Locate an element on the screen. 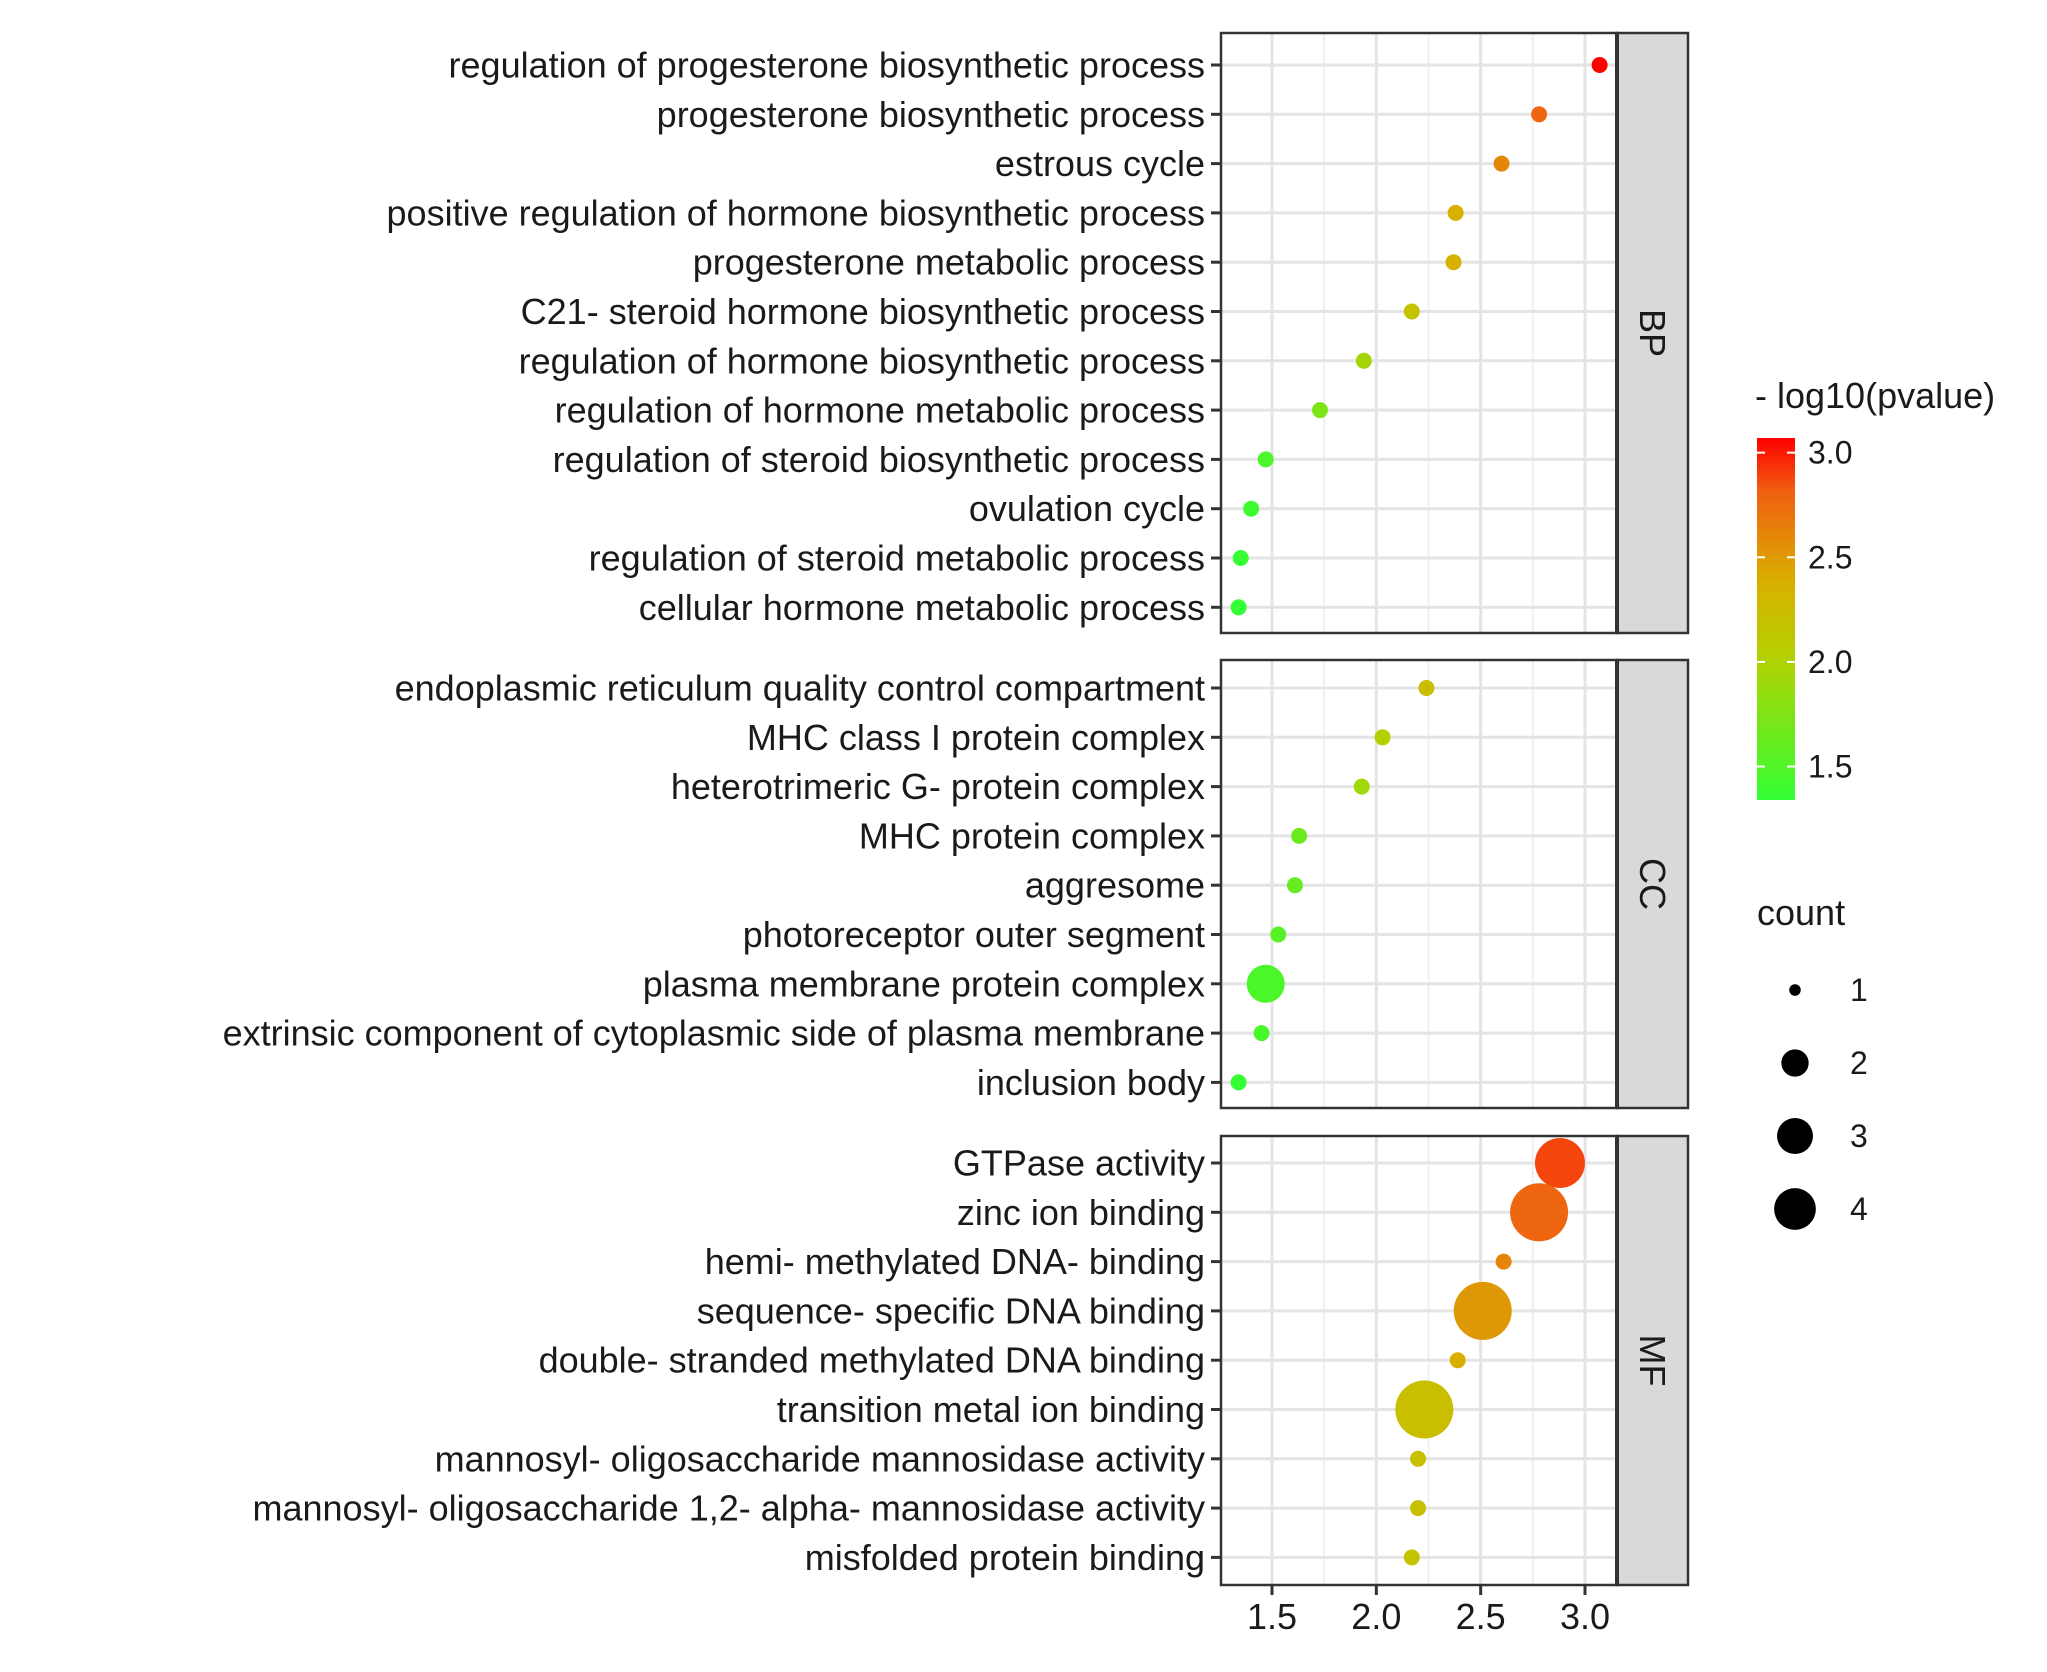 The image size is (2047, 1672). x-tick-label: 3.0 is located at coordinates (1585, 1616).